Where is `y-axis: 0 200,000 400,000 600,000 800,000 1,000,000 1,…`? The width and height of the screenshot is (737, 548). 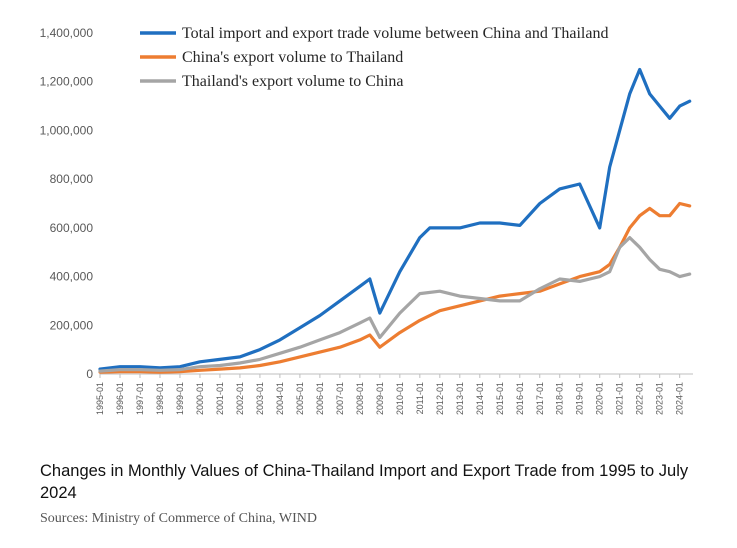
y-axis: 0 200,000 400,000 600,000 800,000 1,000,000 1,… is located at coordinates (67, 203).